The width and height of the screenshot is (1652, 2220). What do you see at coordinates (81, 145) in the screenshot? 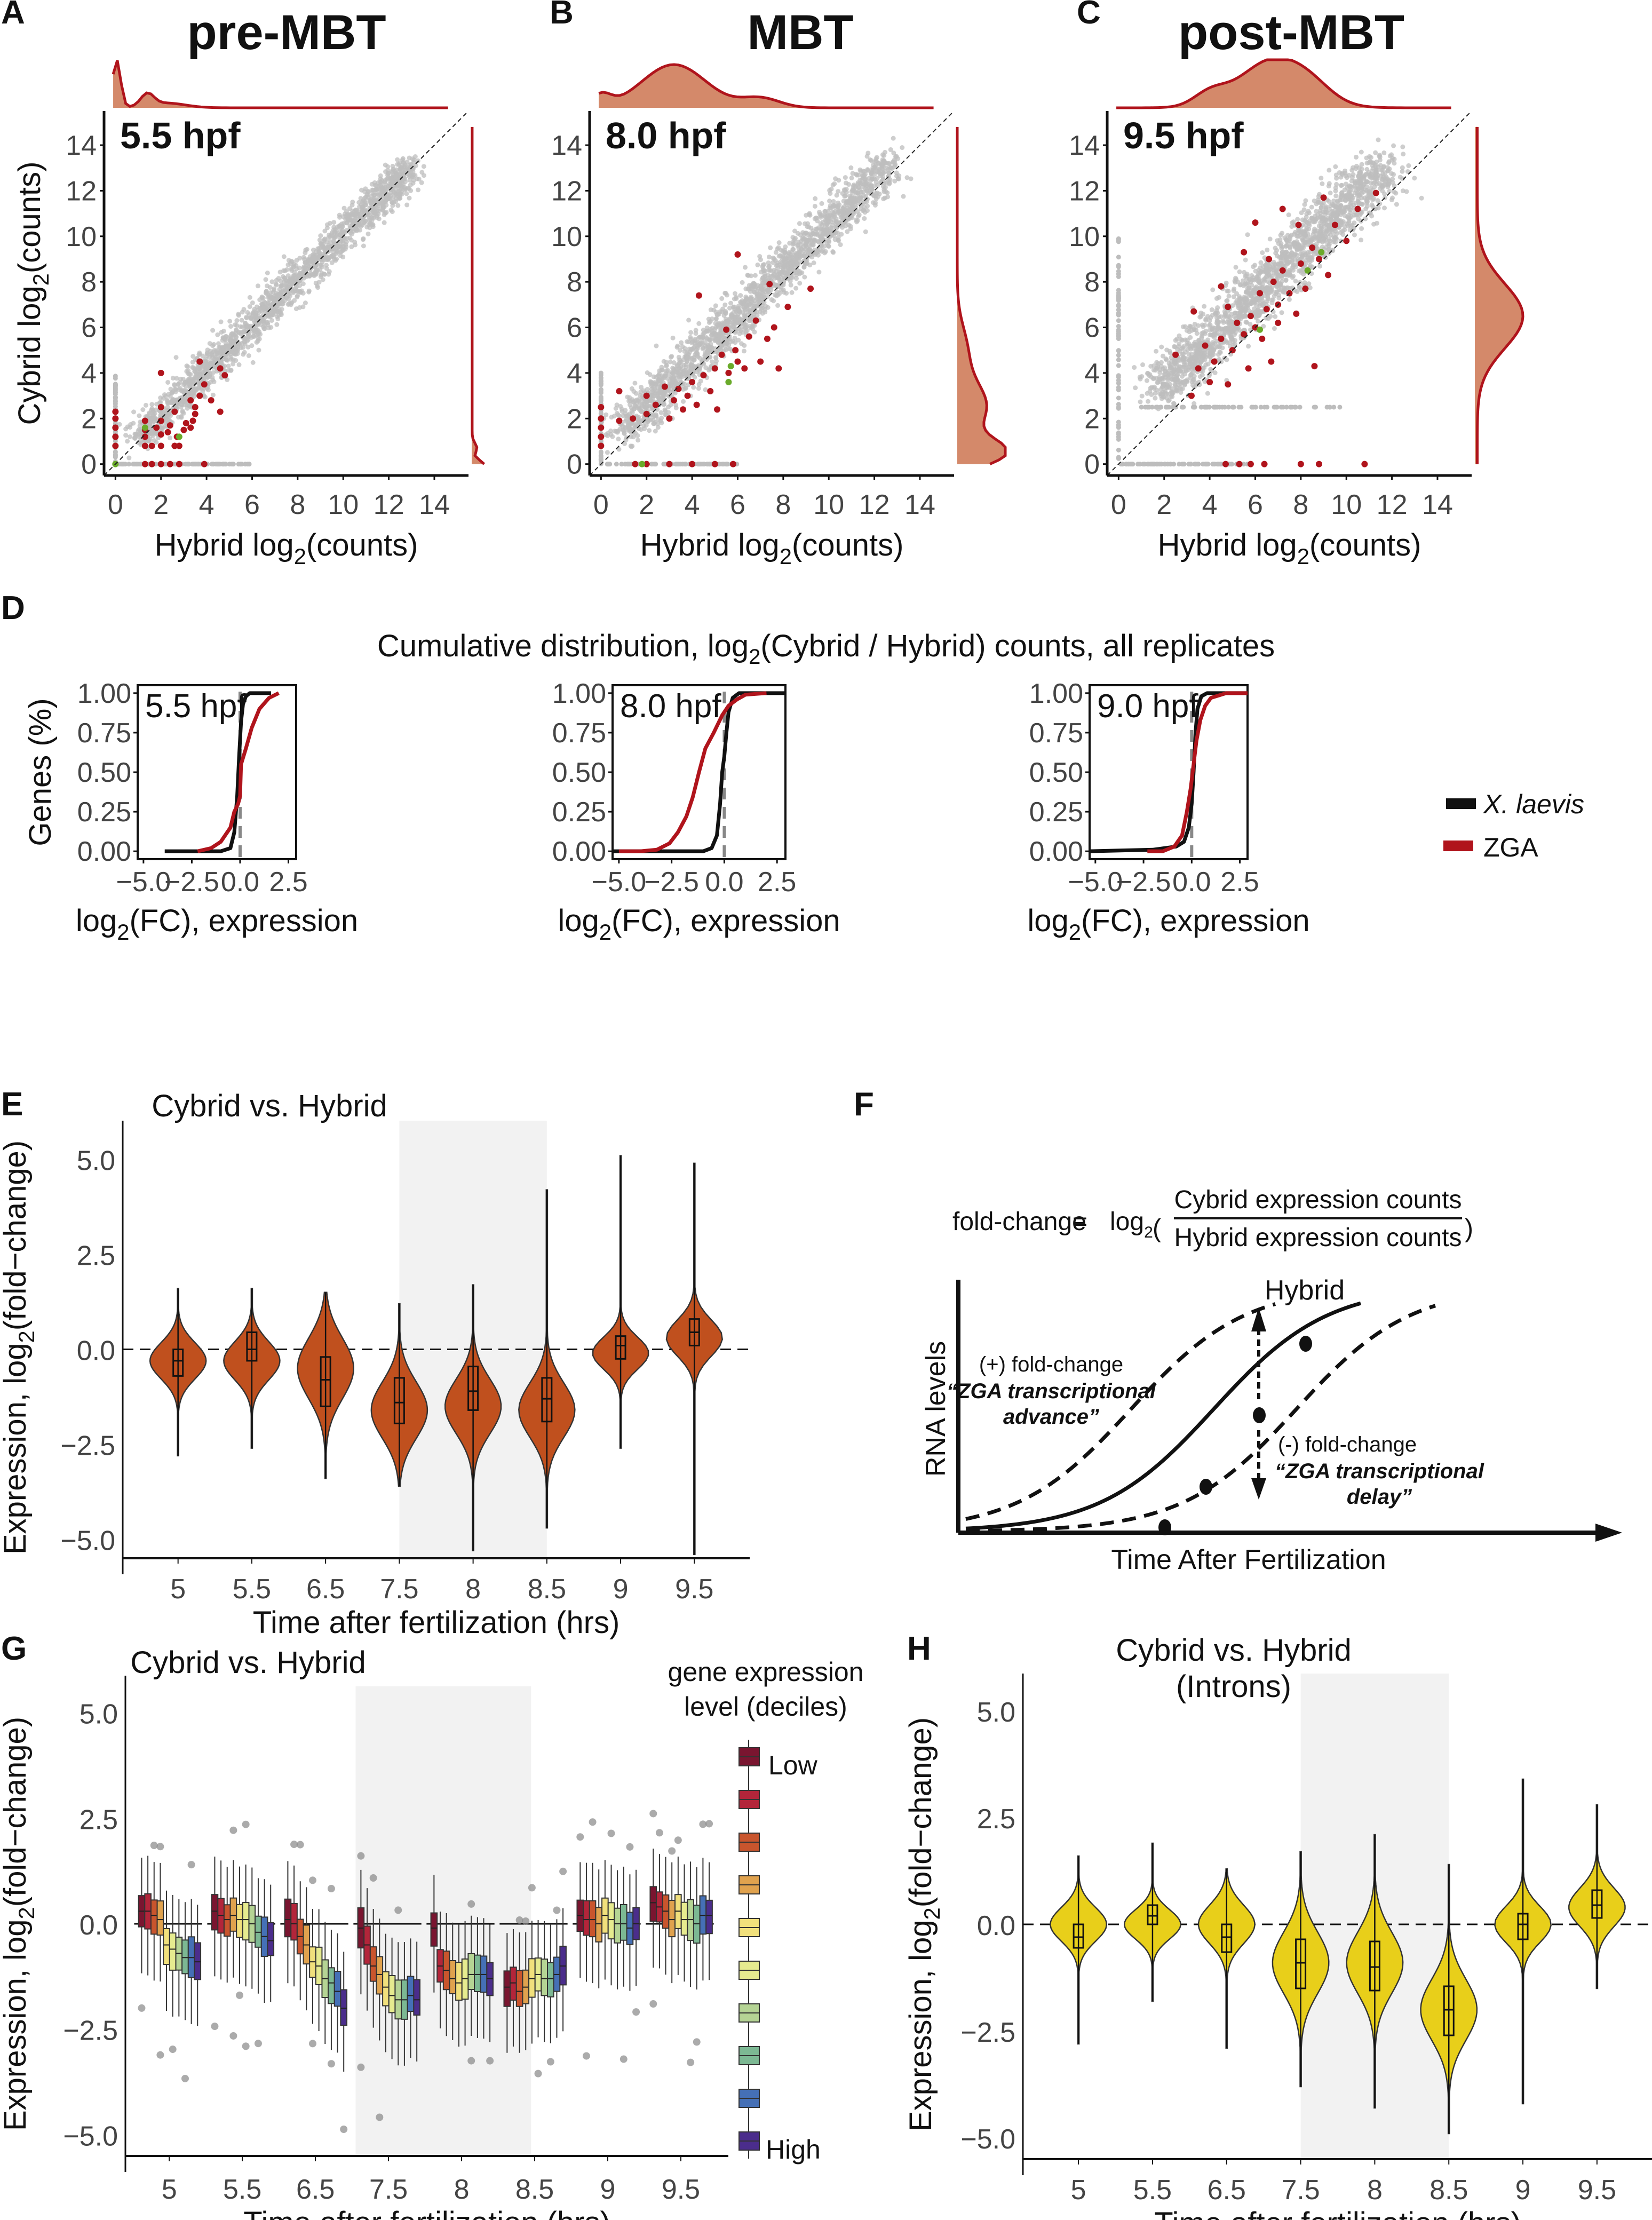
I see `y-tick-label: 14` at bounding box center [81, 145].